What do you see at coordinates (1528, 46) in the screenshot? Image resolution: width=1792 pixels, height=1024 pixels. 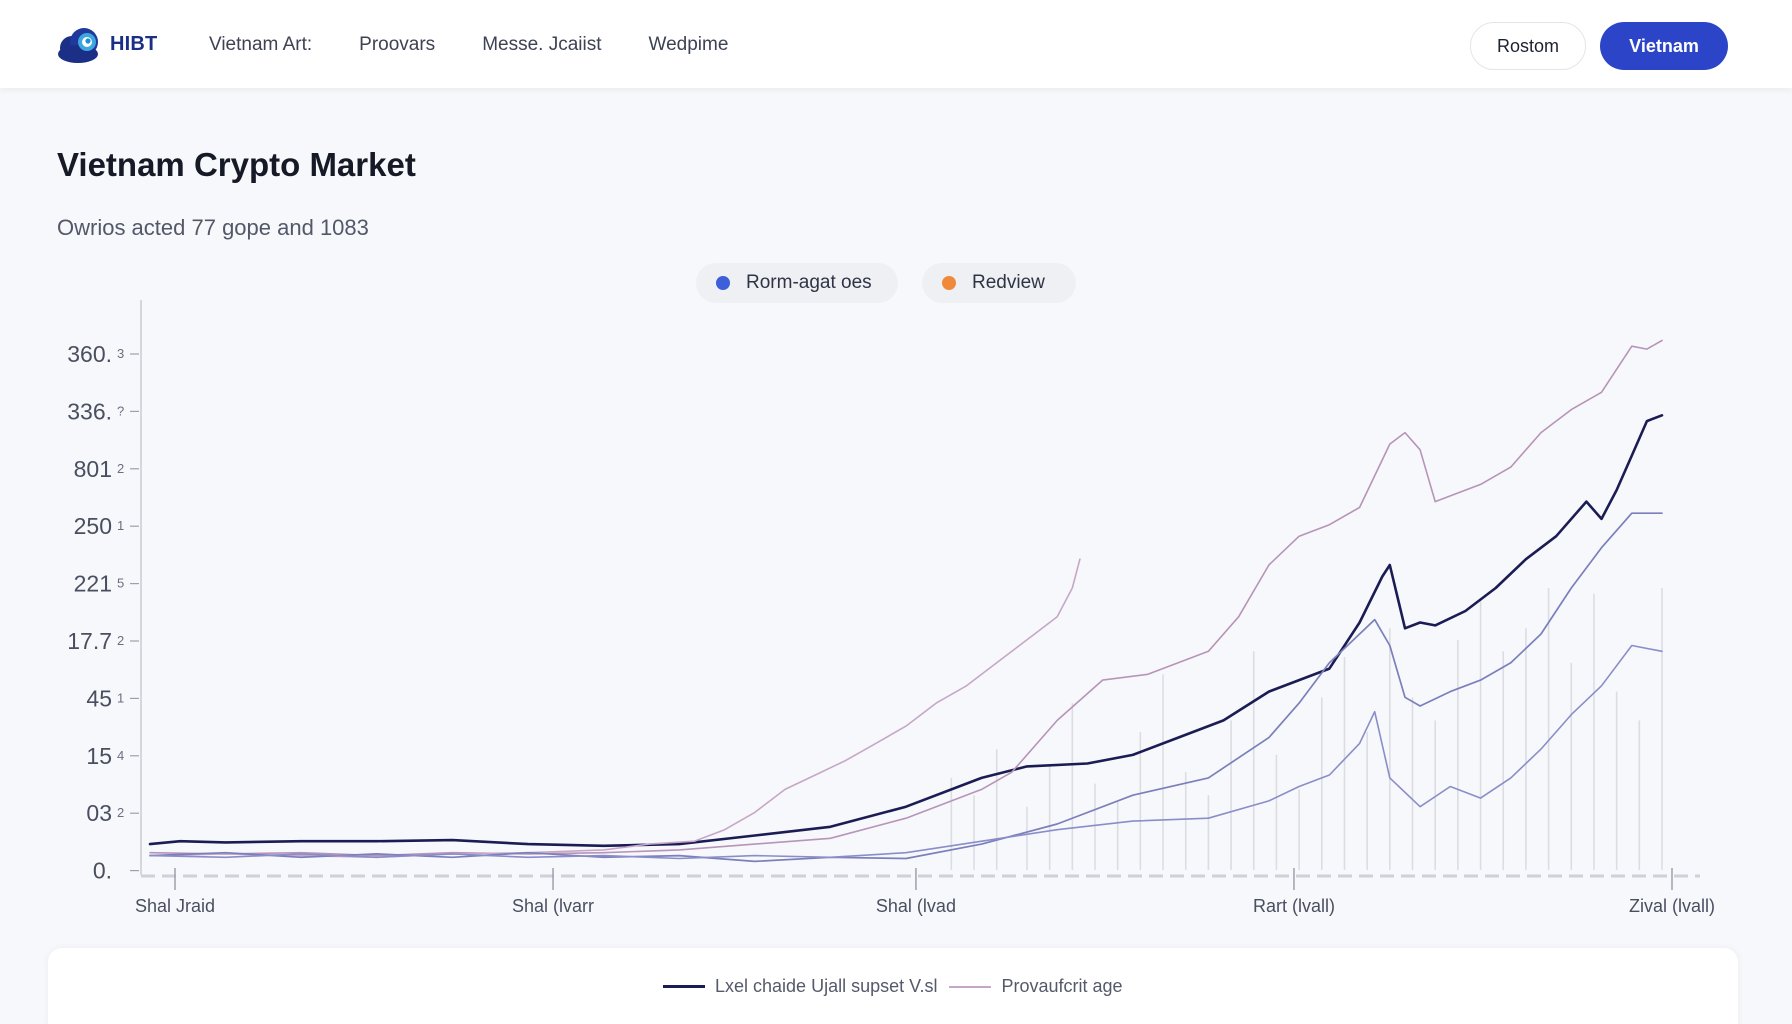 I see `rostom-button: Rostom` at bounding box center [1528, 46].